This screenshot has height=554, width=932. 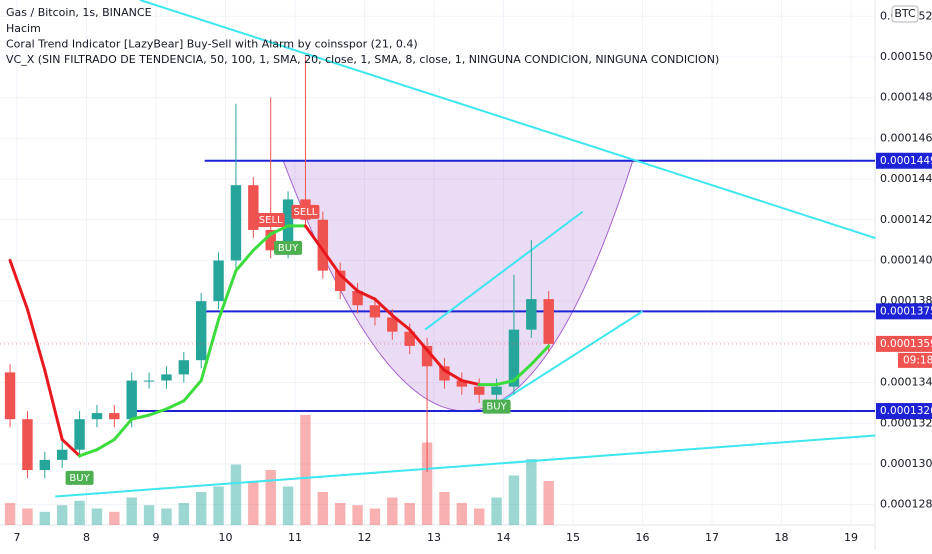 I want to click on x-tick-label: 13, so click(x=434, y=537).